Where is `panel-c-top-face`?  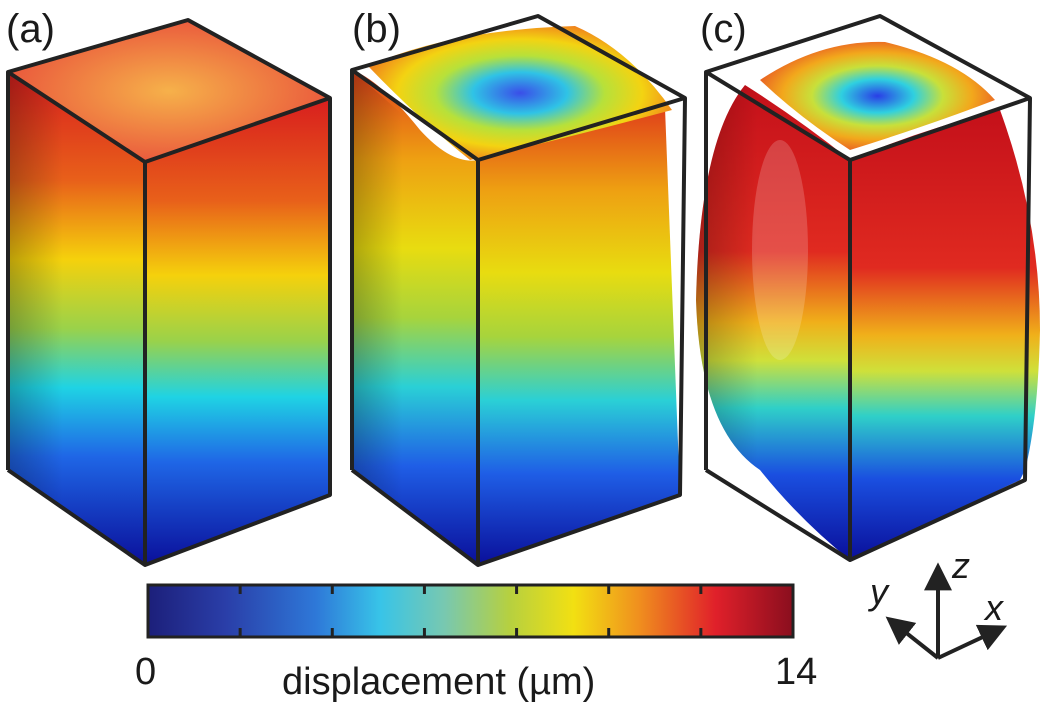
panel-c-top-face is located at coordinates (877, 95).